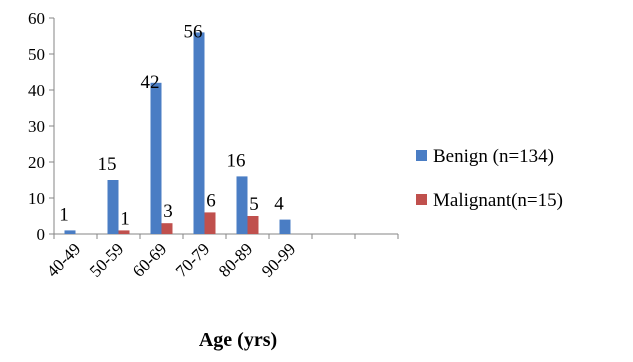 The width and height of the screenshot is (633, 362). I want to click on y-tick-label: 60, so click(36, 18).